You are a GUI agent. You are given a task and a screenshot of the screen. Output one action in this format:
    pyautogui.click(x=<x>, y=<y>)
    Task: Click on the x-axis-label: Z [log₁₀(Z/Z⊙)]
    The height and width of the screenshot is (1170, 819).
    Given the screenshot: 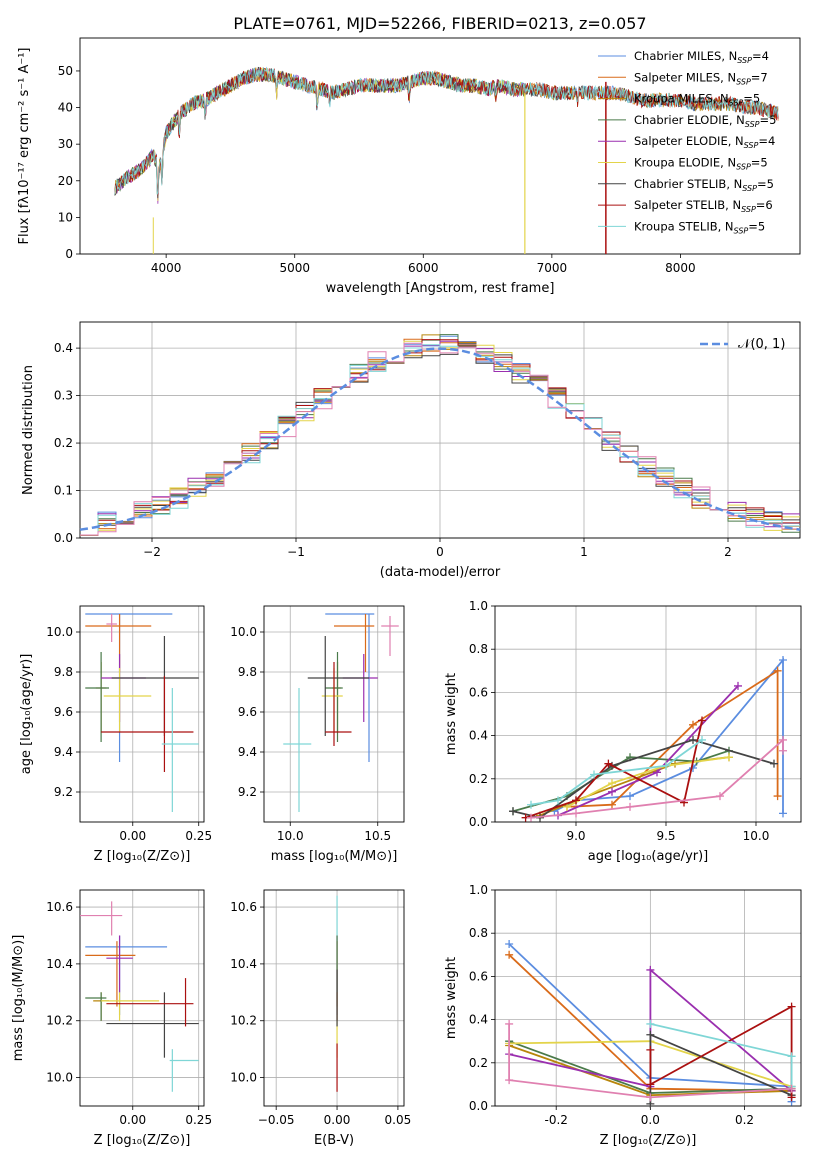 What is the action you would take?
    pyautogui.click(x=142, y=856)
    